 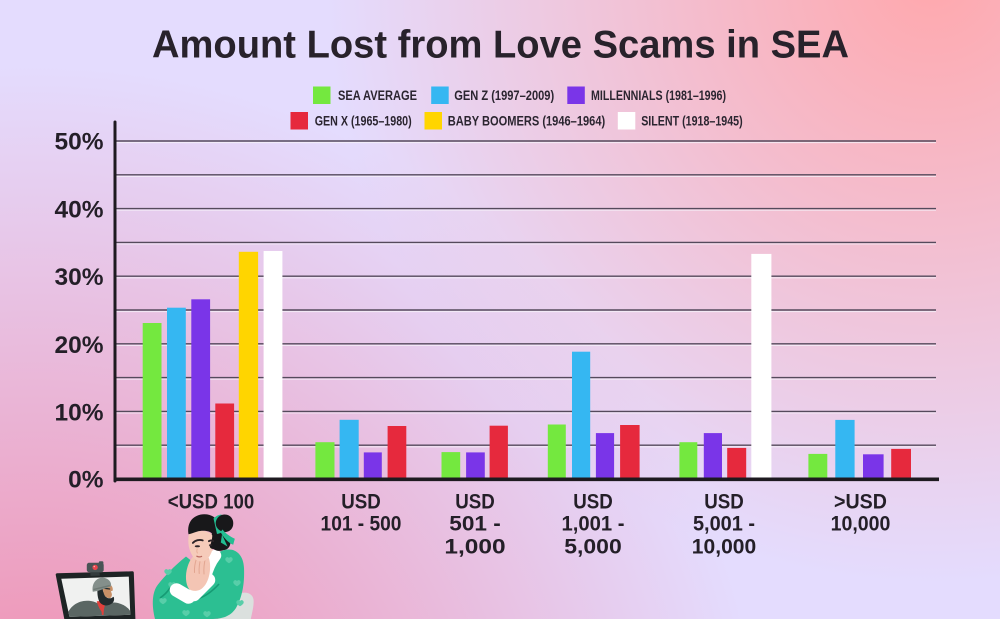 What do you see at coordinates (363, 121) in the screenshot?
I see `svg-text: GEN X (1965–1980)` at bounding box center [363, 121].